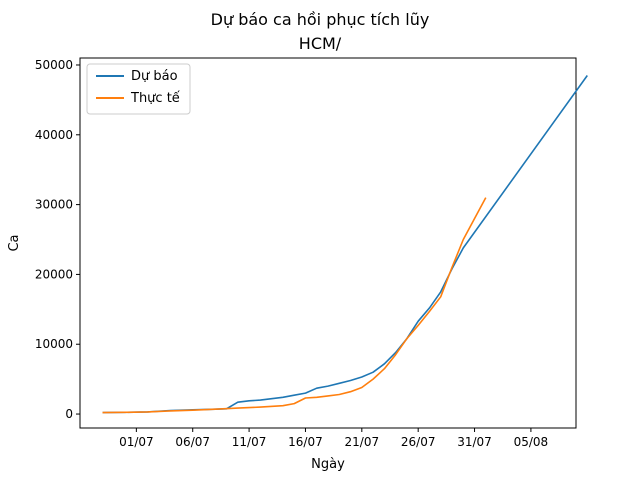 This screenshot has height=480, width=640. I want to click on y-axis-label: Ca, so click(14, 242).